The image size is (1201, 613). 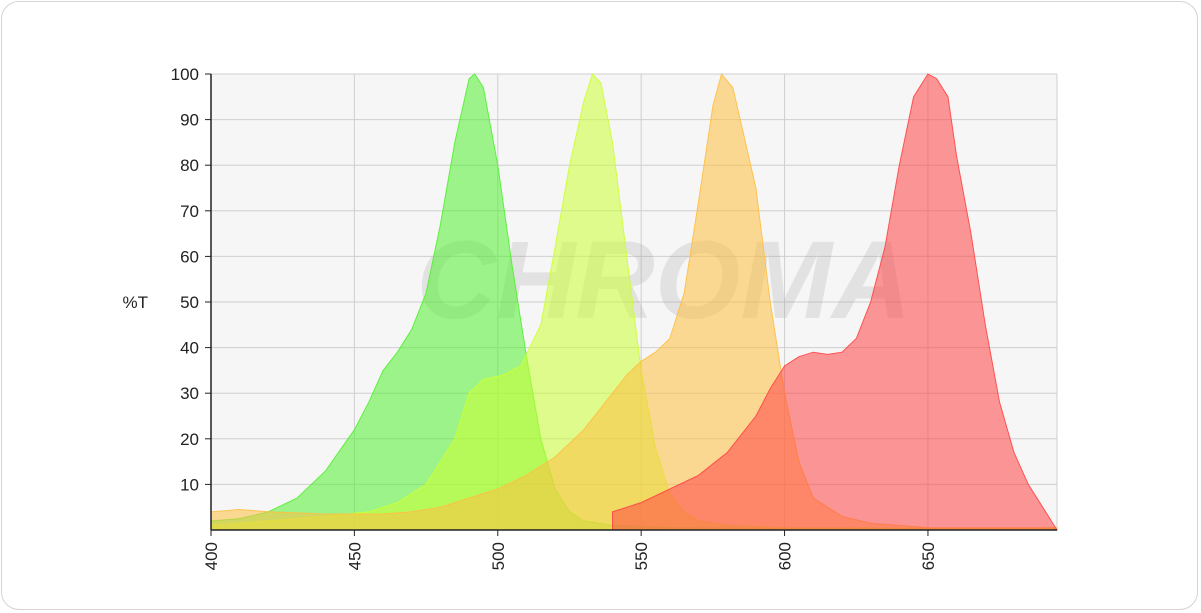 What do you see at coordinates (189, 393) in the screenshot?
I see `y-tick-label: 30` at bounding box center [189, 393].